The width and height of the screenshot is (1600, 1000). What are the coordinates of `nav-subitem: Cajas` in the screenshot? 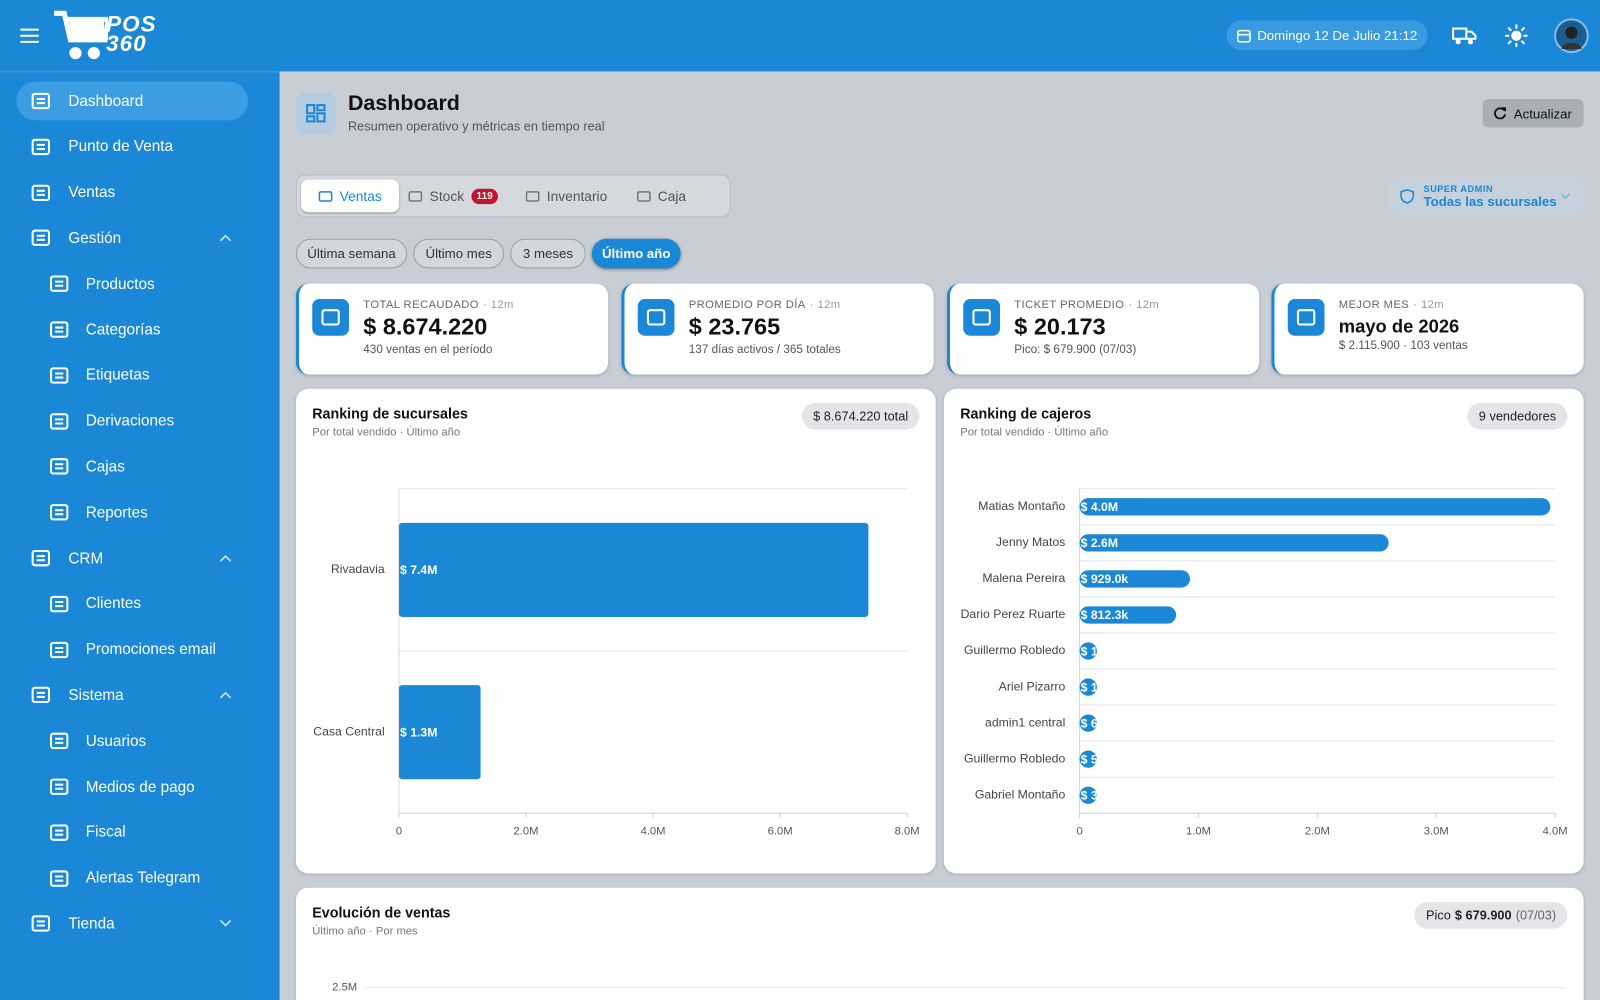 It's located at (132, 466).